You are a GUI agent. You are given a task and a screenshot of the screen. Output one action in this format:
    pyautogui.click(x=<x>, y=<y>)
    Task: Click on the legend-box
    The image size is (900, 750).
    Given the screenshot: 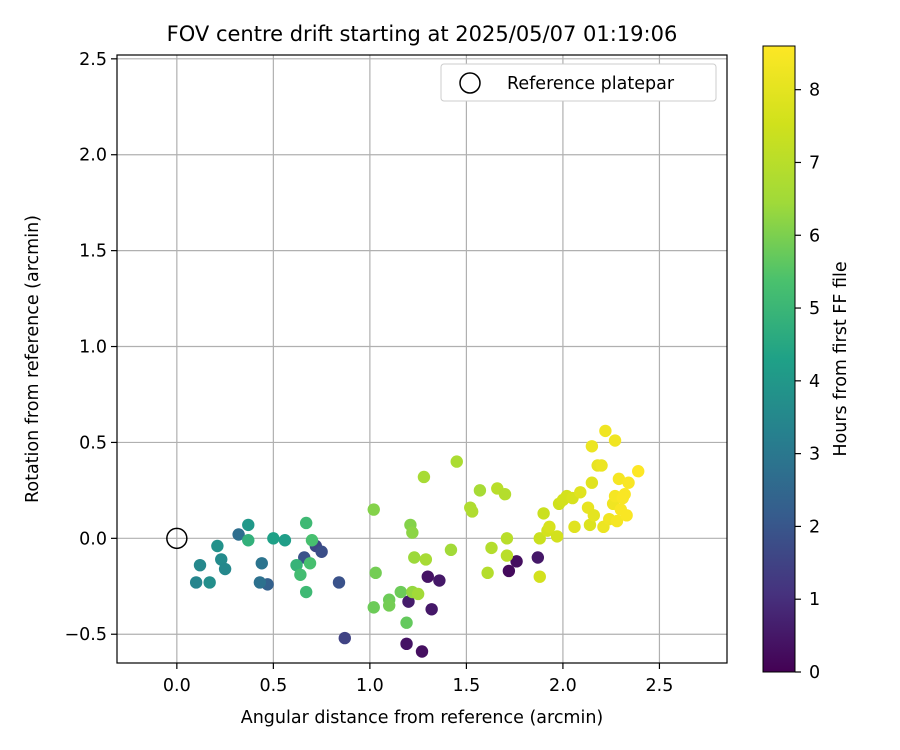 What is the action you would take?
    pyautogui.click(x=578, y=82)
    